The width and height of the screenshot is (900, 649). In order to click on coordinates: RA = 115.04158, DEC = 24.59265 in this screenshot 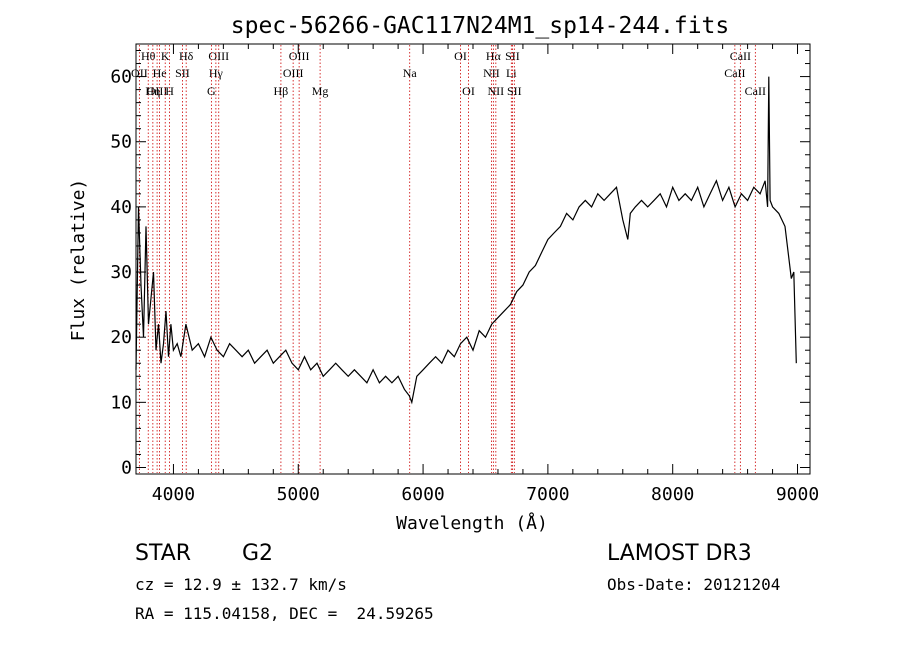, I will do `click(284, 613)`.